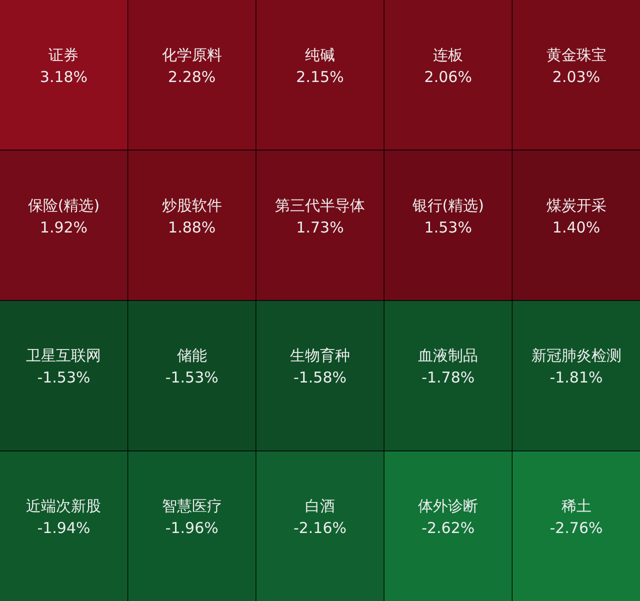 The height and width of the screenshot is (601, 640). I want to click on data-label: 1.92%, so click(64, 227).